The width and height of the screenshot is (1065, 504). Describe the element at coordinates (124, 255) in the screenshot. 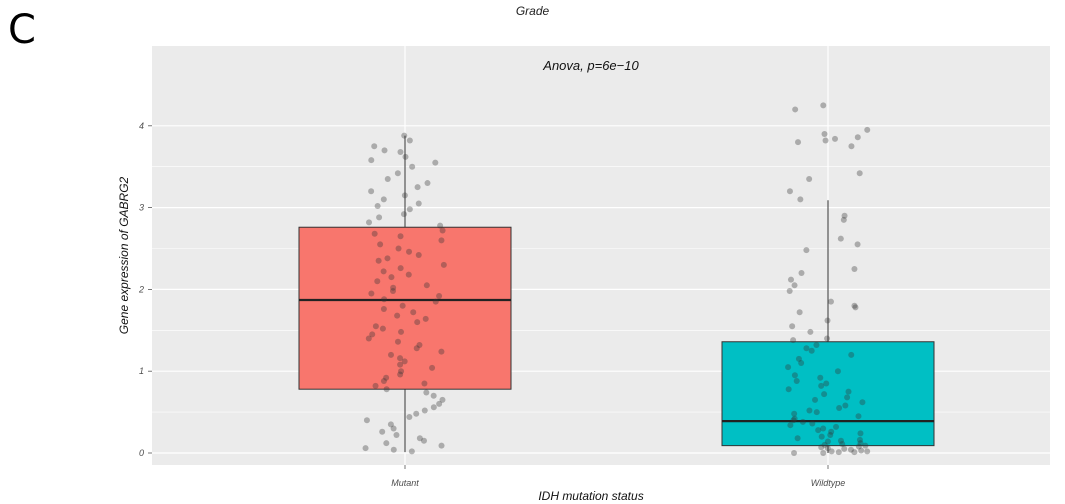

I see `y-axis-title: Gene expression of GABRG2` at that location.